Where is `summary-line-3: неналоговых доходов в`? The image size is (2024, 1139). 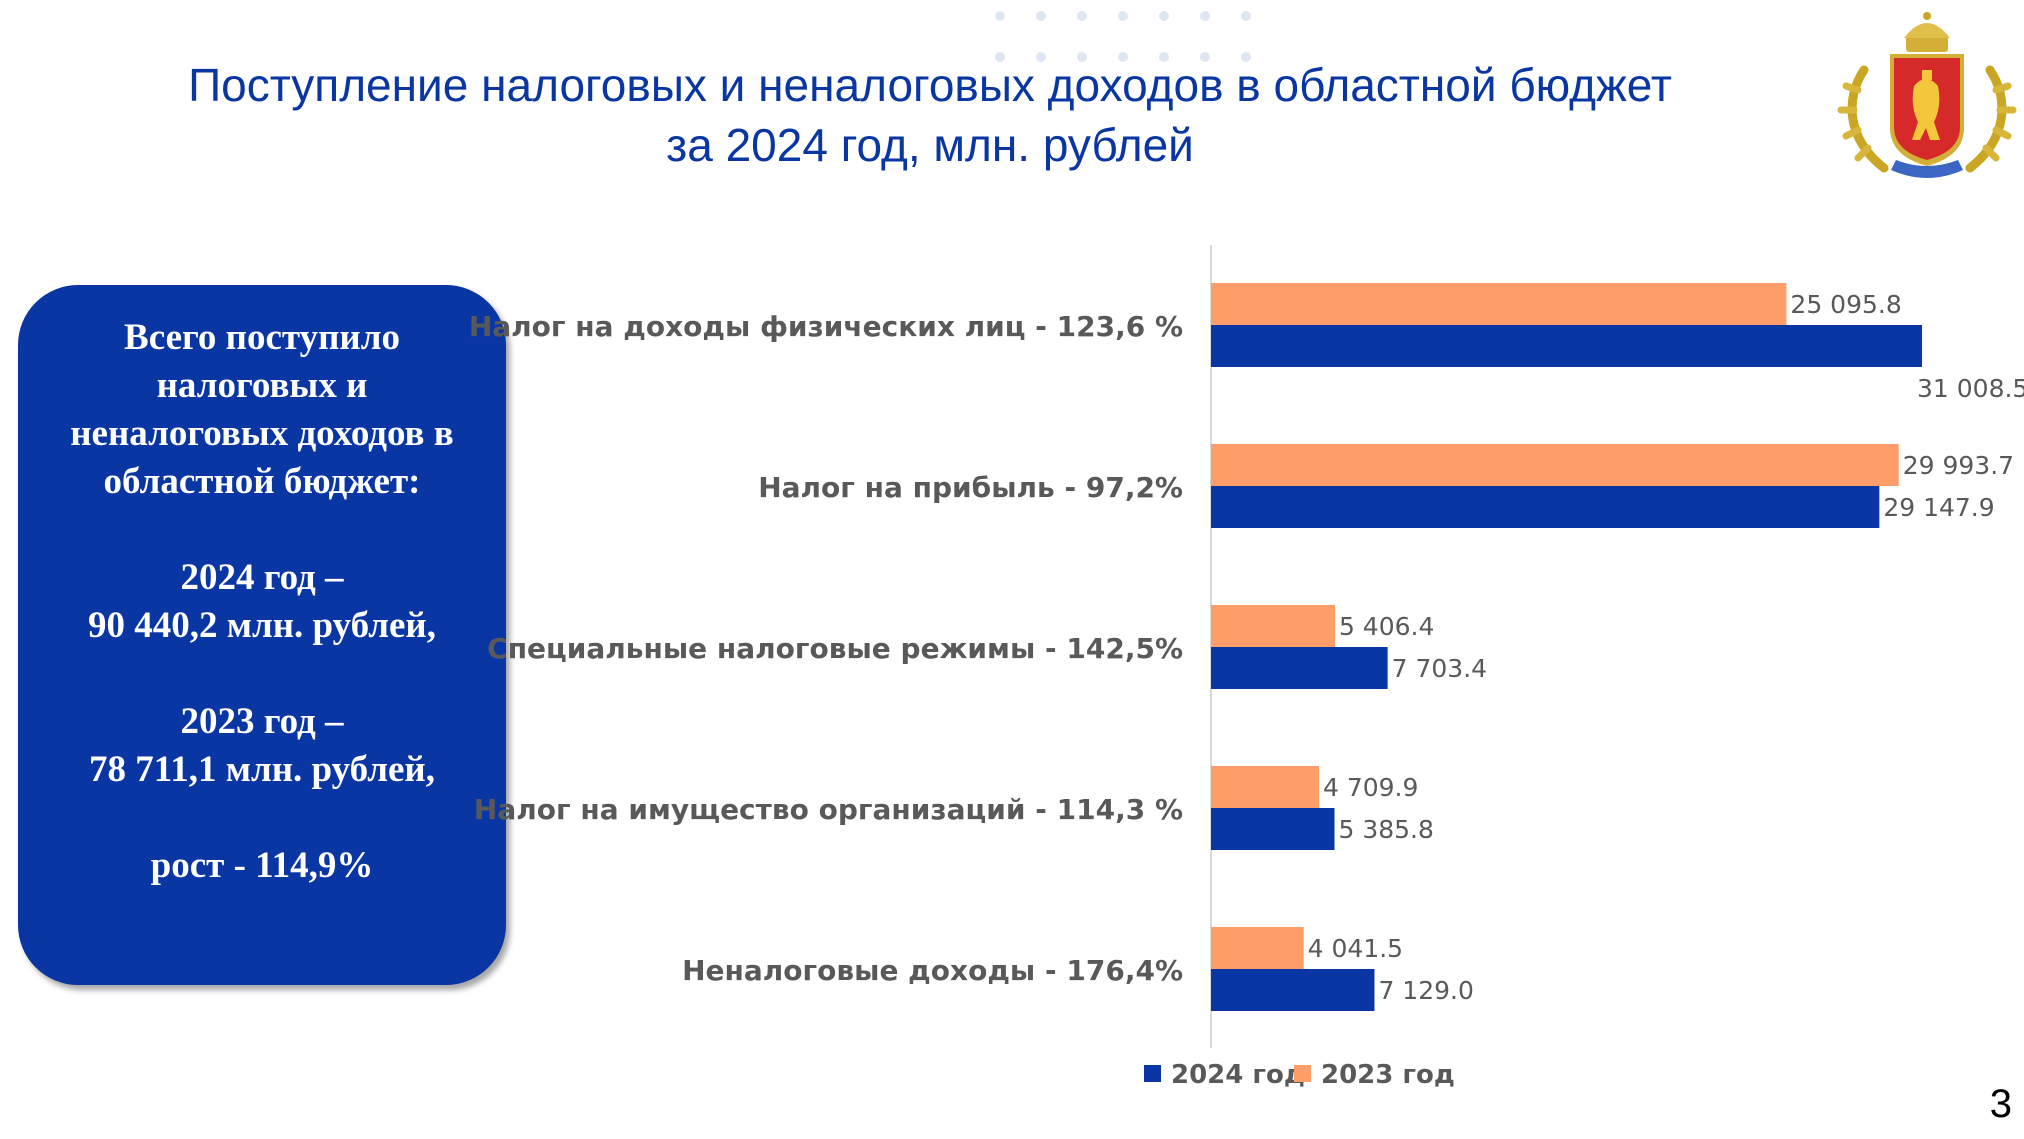
summary-line-3: неналоговых доходов в is located at coordinates (262, 433).